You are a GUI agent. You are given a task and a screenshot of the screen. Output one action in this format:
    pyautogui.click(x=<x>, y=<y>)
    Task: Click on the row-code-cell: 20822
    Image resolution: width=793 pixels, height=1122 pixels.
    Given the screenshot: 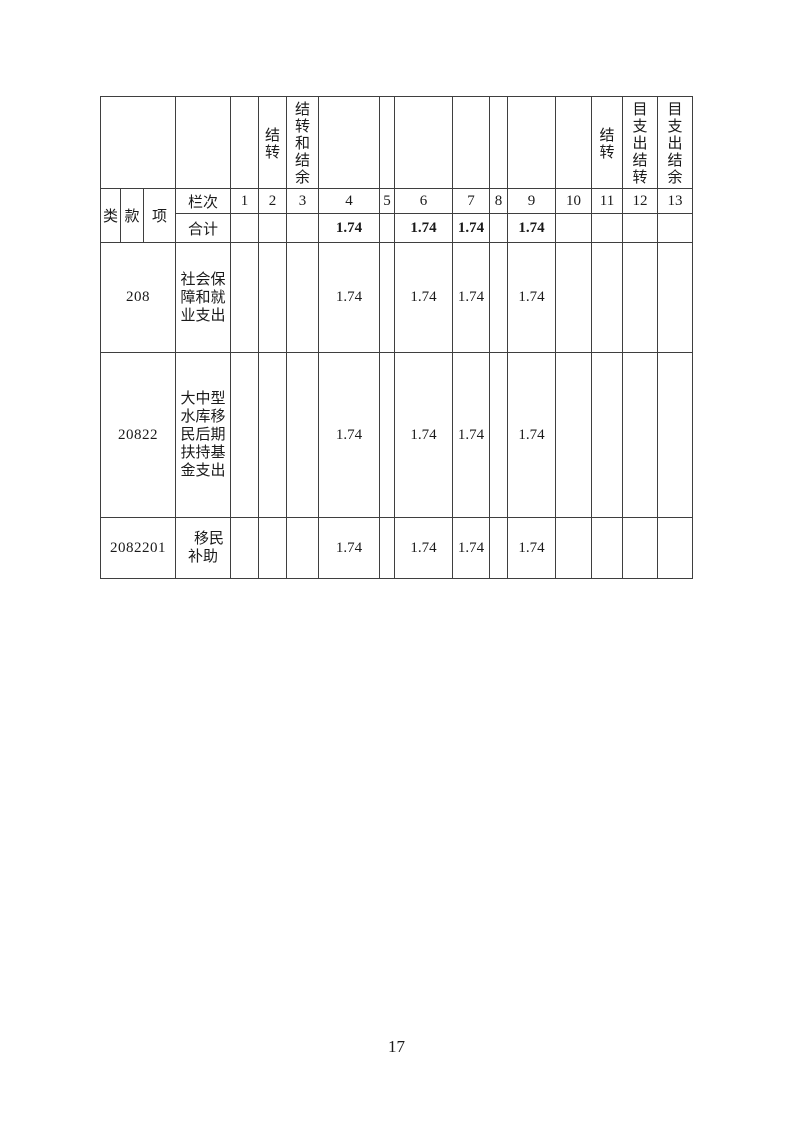 What is the action you would take?
    pyautogui.click(x=138, y=435)
    